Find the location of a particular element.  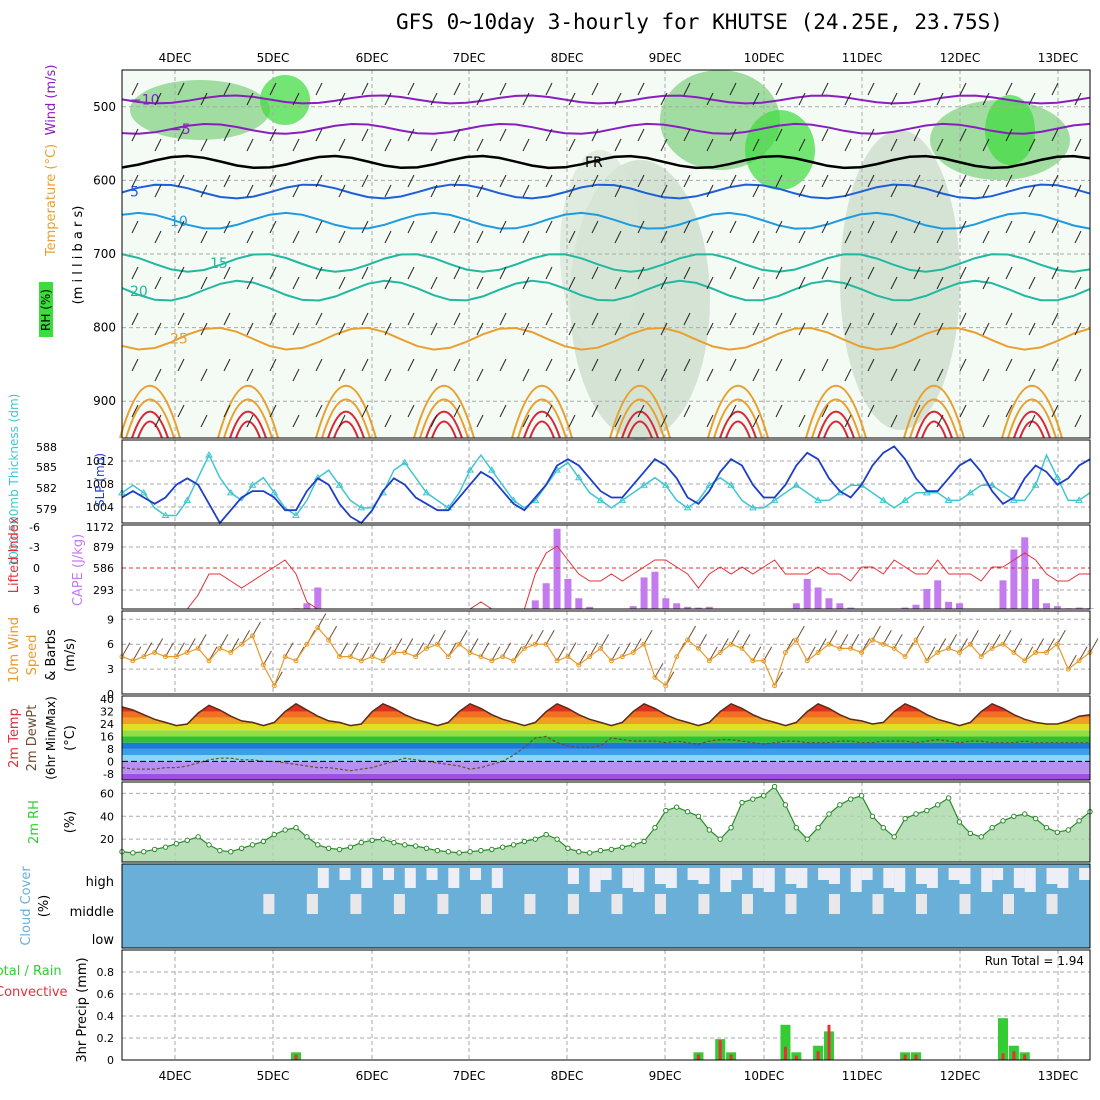

contour-label: 5 is located at coordinates (134, 192).